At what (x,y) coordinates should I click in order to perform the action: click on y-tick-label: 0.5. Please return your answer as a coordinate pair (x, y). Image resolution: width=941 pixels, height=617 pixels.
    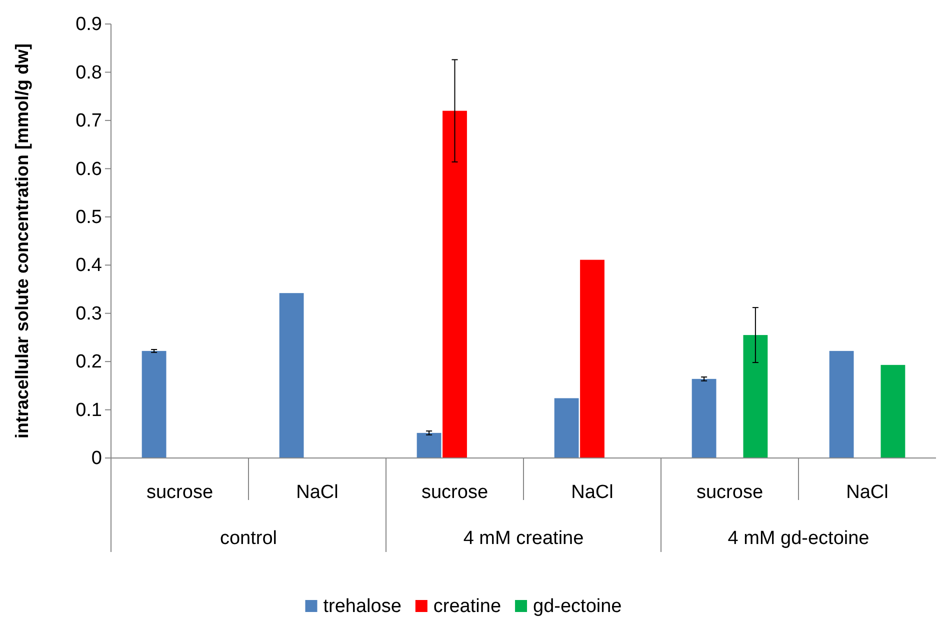
    Looking at the image, I should click on (89, 217).